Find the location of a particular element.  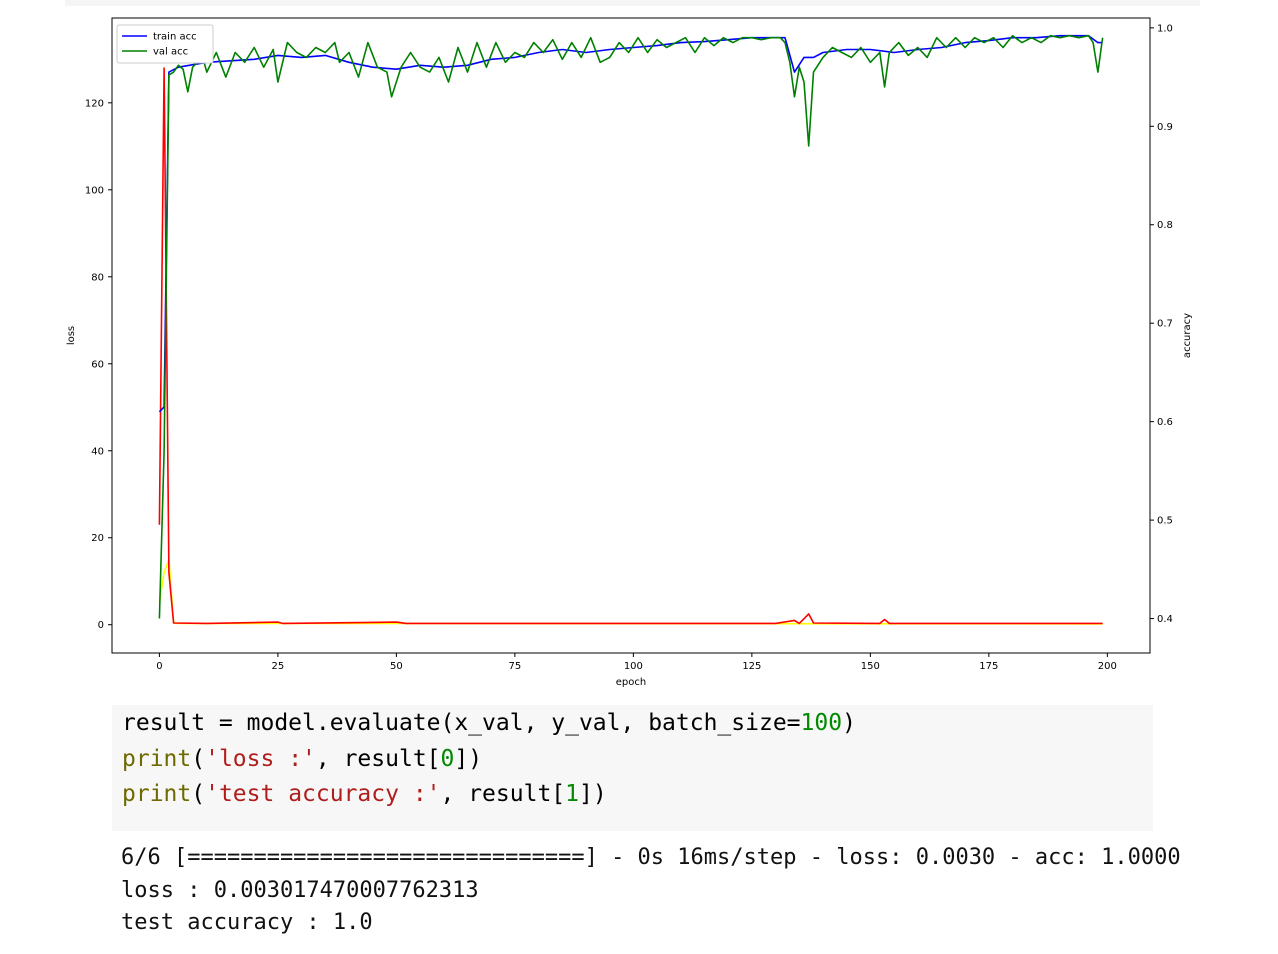

y-left-tick-label: 60 is located at coordinates (97, 364).